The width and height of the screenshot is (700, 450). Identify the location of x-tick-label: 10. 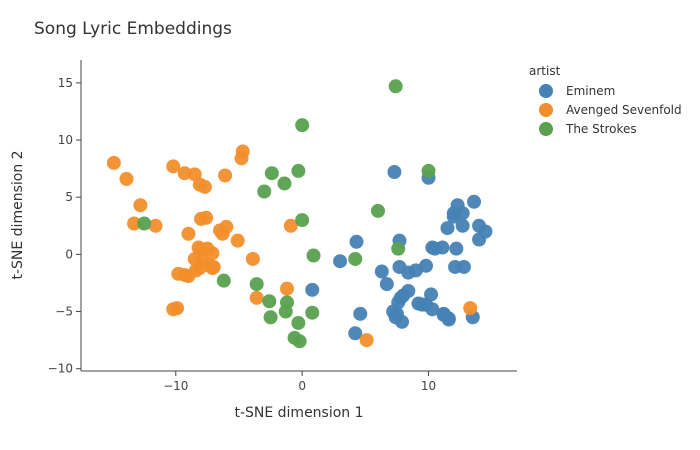
(428, 386).